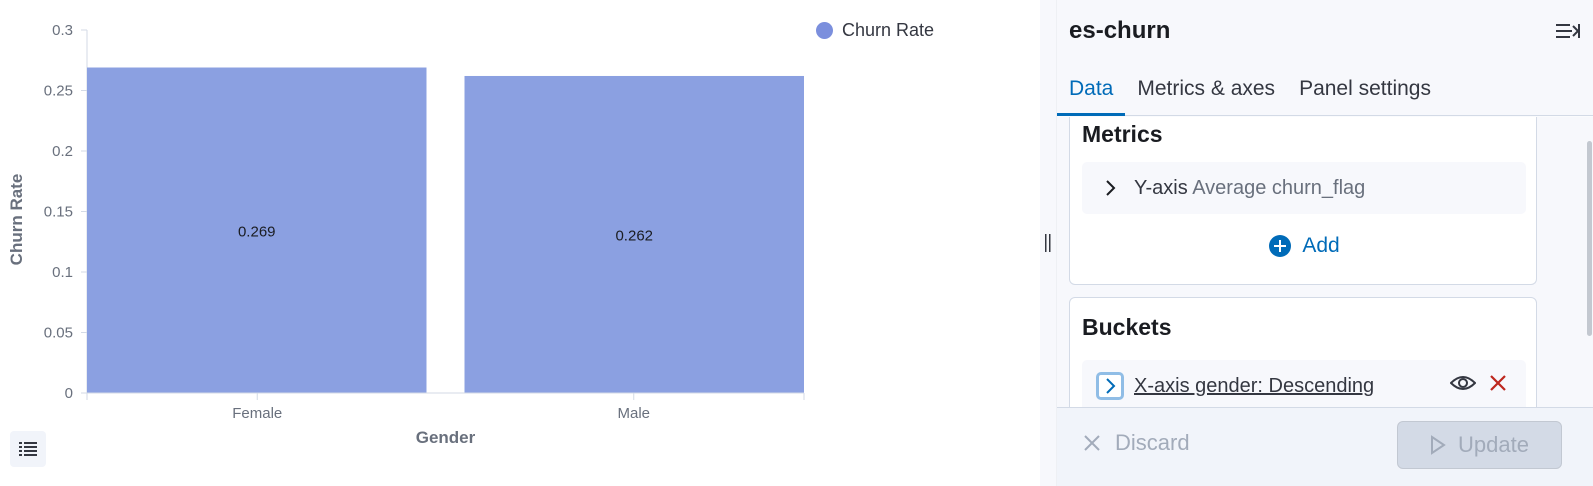  I want to click on buckets-panel: Buckets X-axis gender: Descending, so click(1303, 352).